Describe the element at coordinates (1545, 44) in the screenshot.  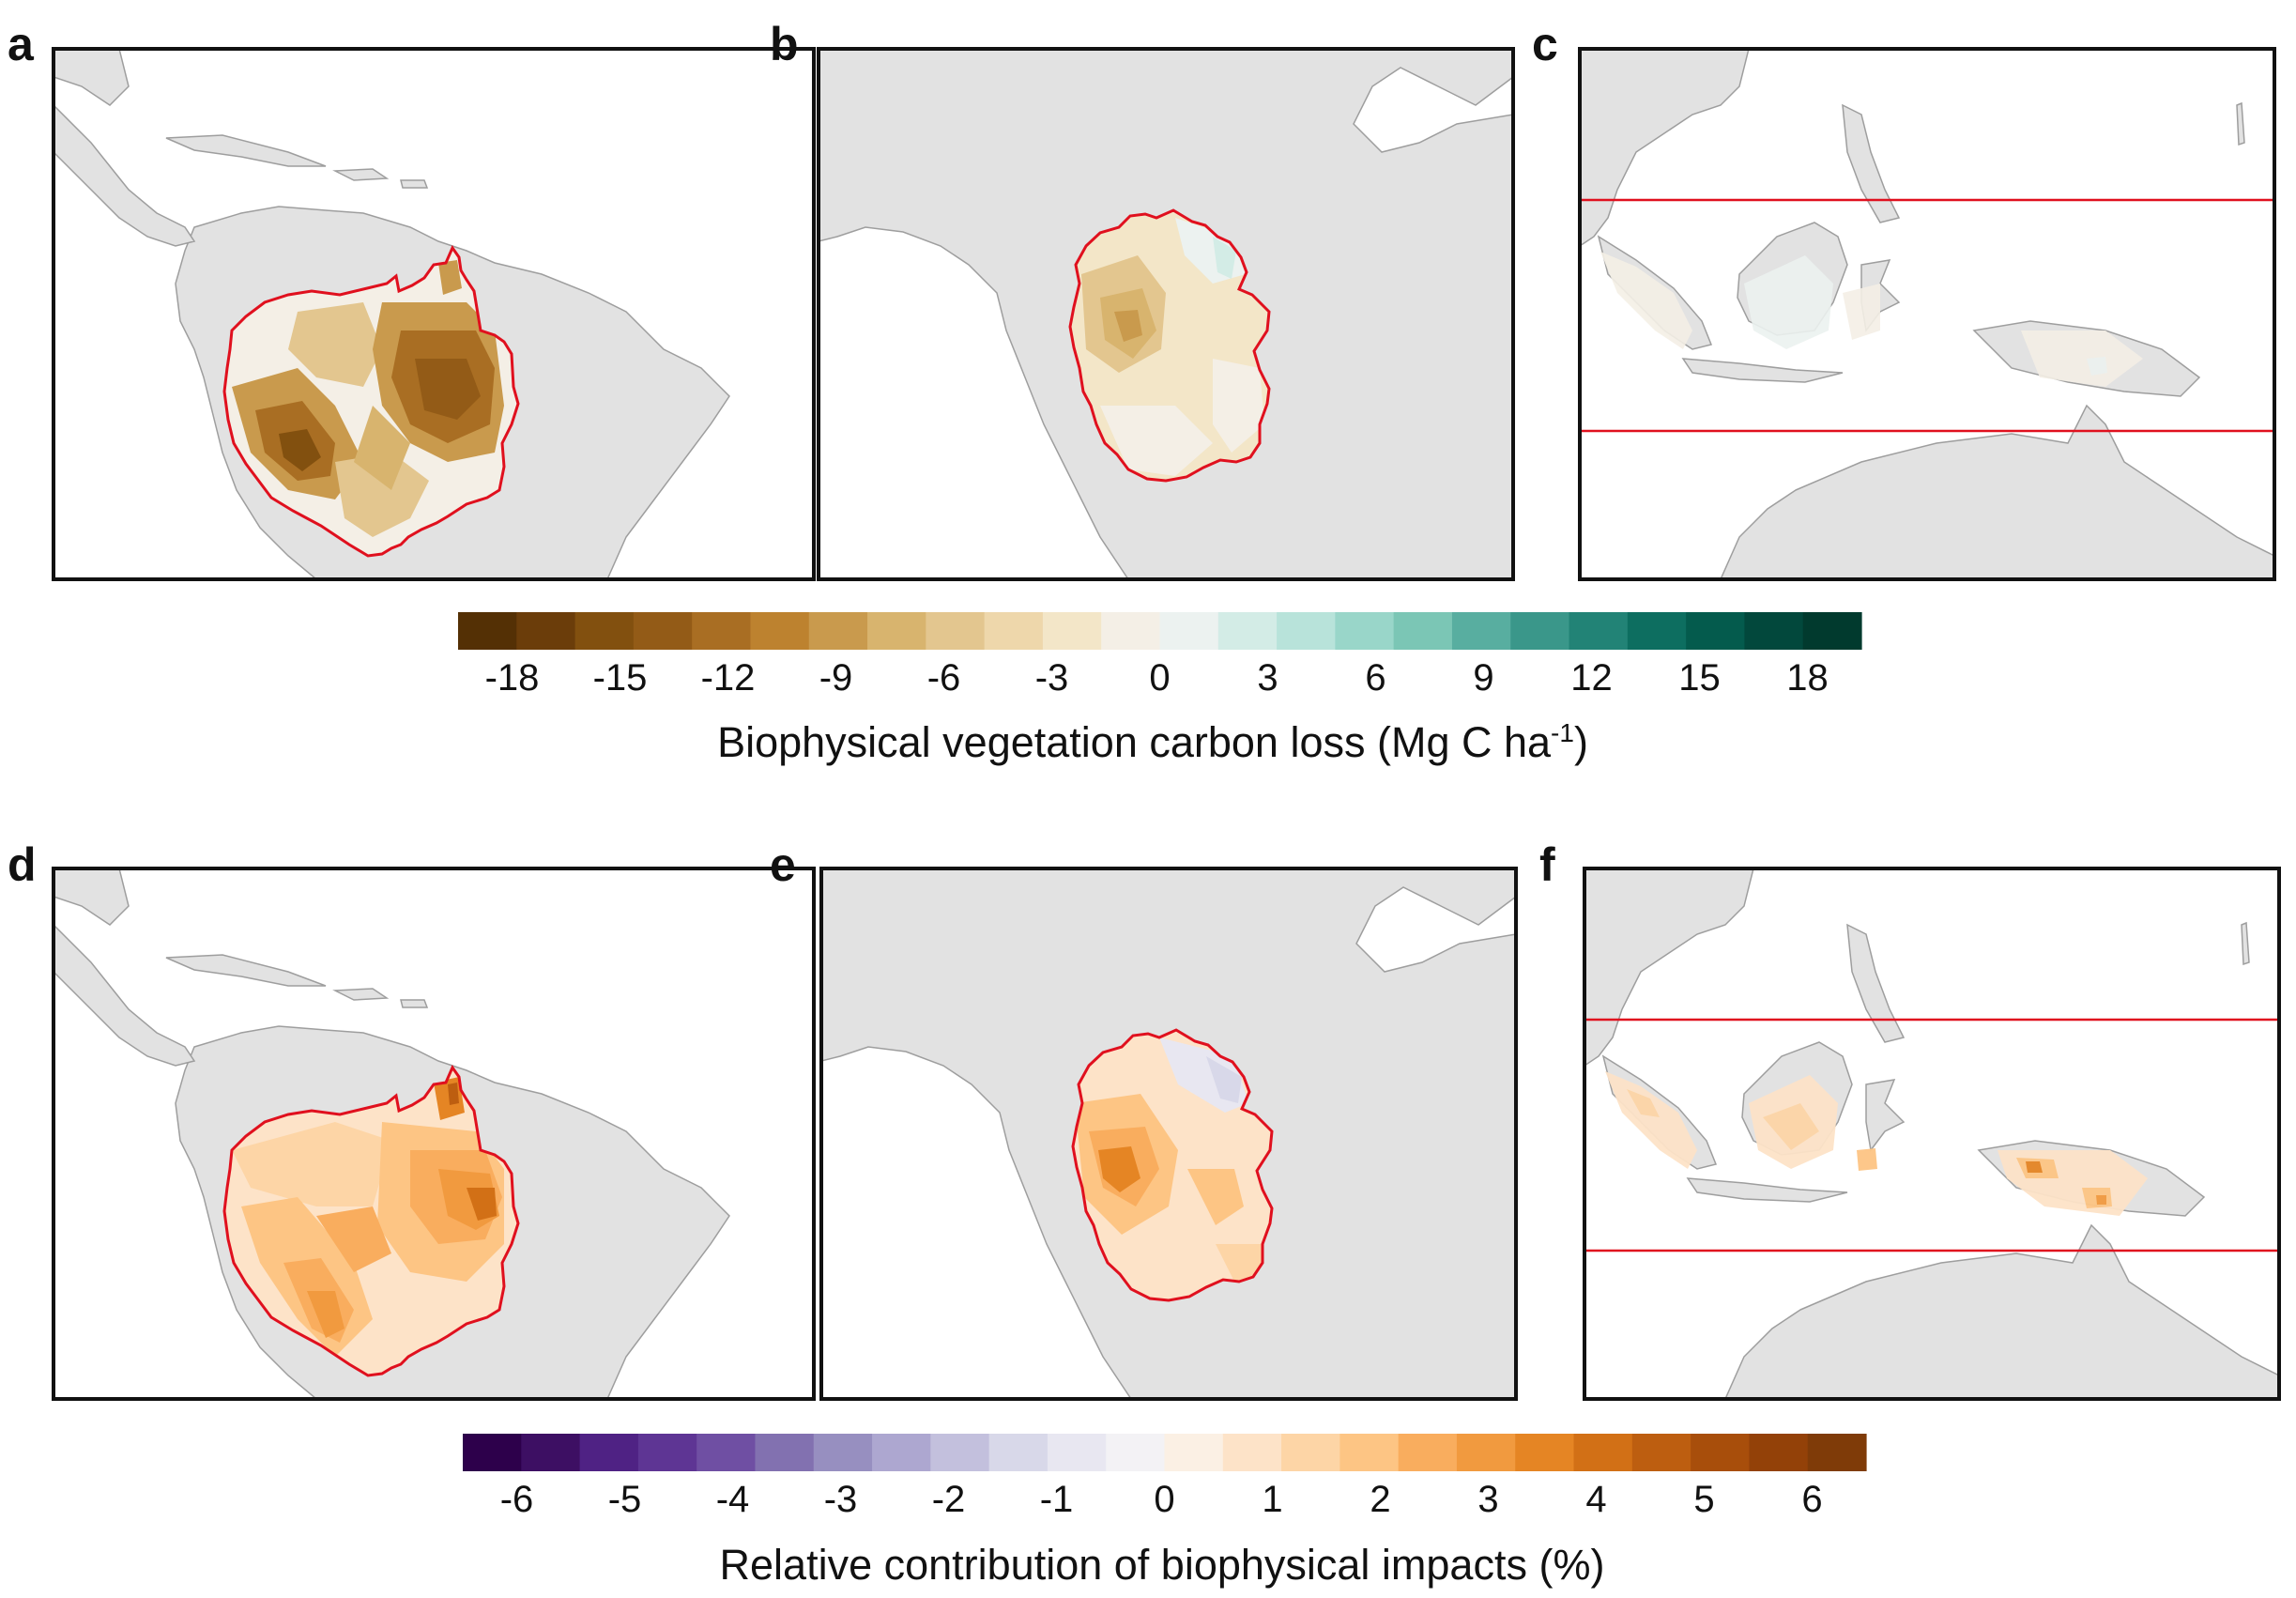
I see `panel-label-c: c` at that location.